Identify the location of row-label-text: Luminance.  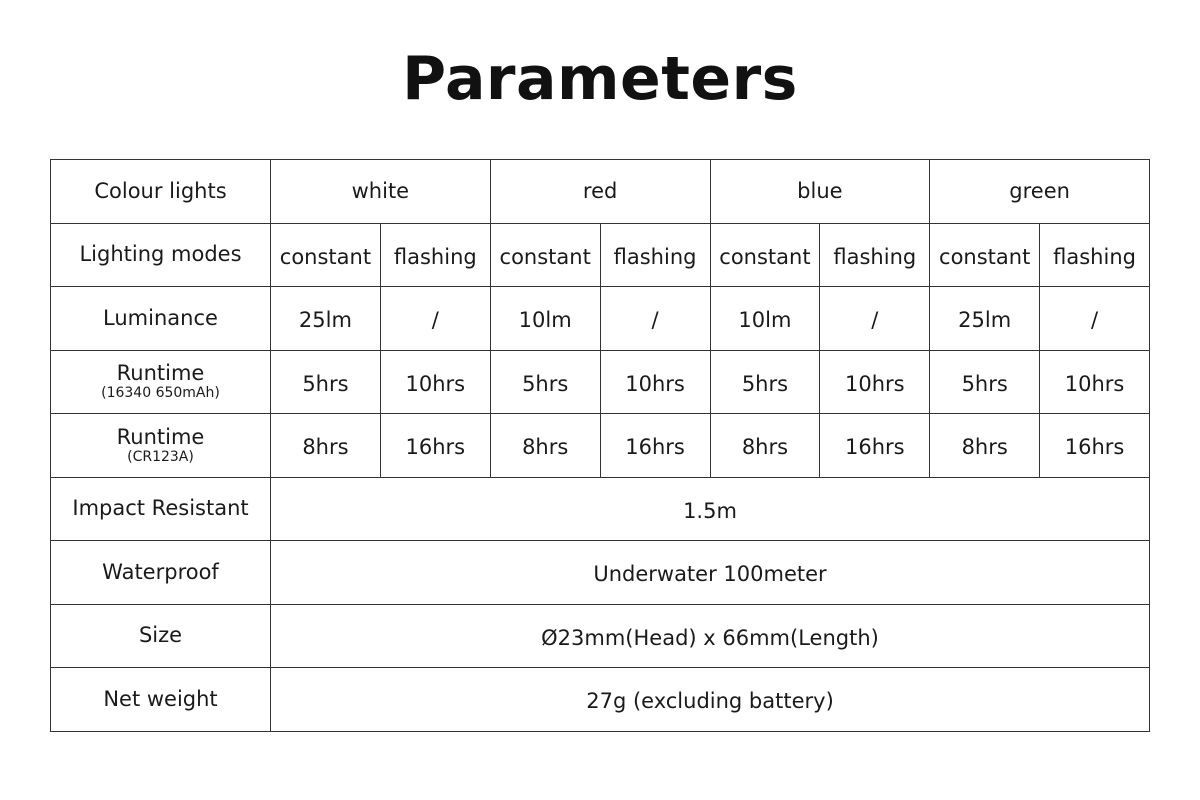
(160, 317).